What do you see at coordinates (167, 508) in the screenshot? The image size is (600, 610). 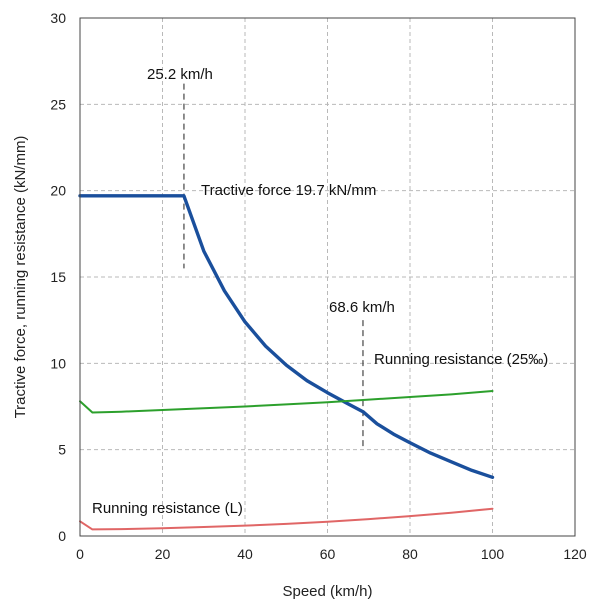 I see `annotation-resistance-l: Running resistance (L)` at bounding box center [167, 508].